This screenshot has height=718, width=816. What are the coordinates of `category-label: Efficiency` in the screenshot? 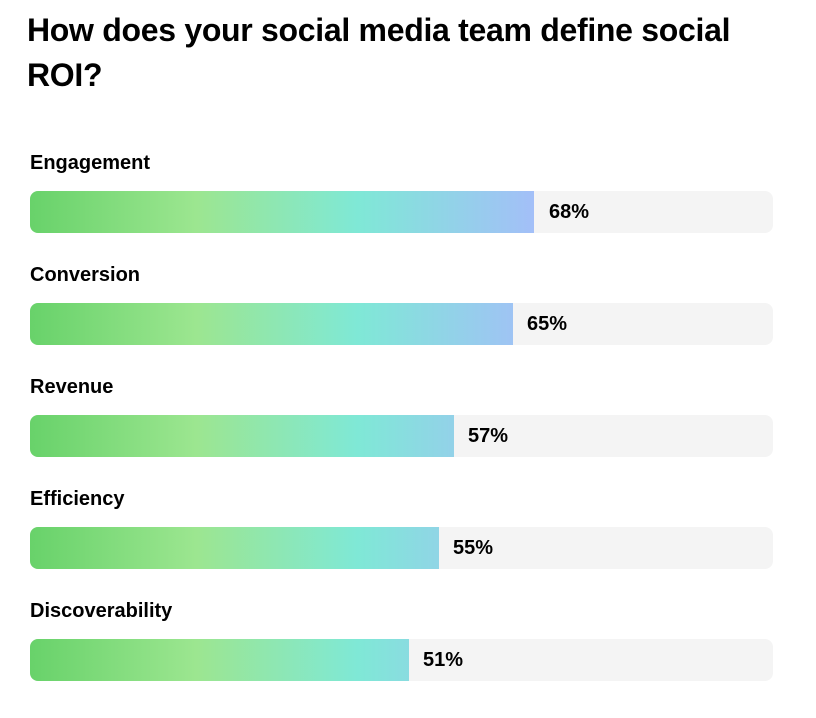 It's located at (77, 499).